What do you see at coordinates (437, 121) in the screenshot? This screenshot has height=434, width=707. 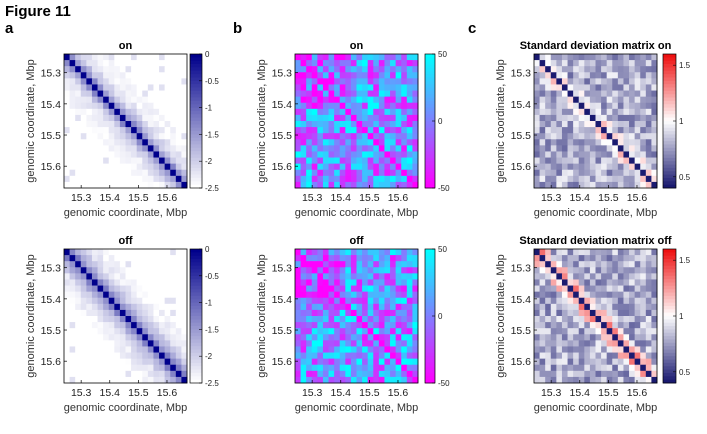 I see `colorbar-b-on: 500-50` at bounding box center [437, 121].